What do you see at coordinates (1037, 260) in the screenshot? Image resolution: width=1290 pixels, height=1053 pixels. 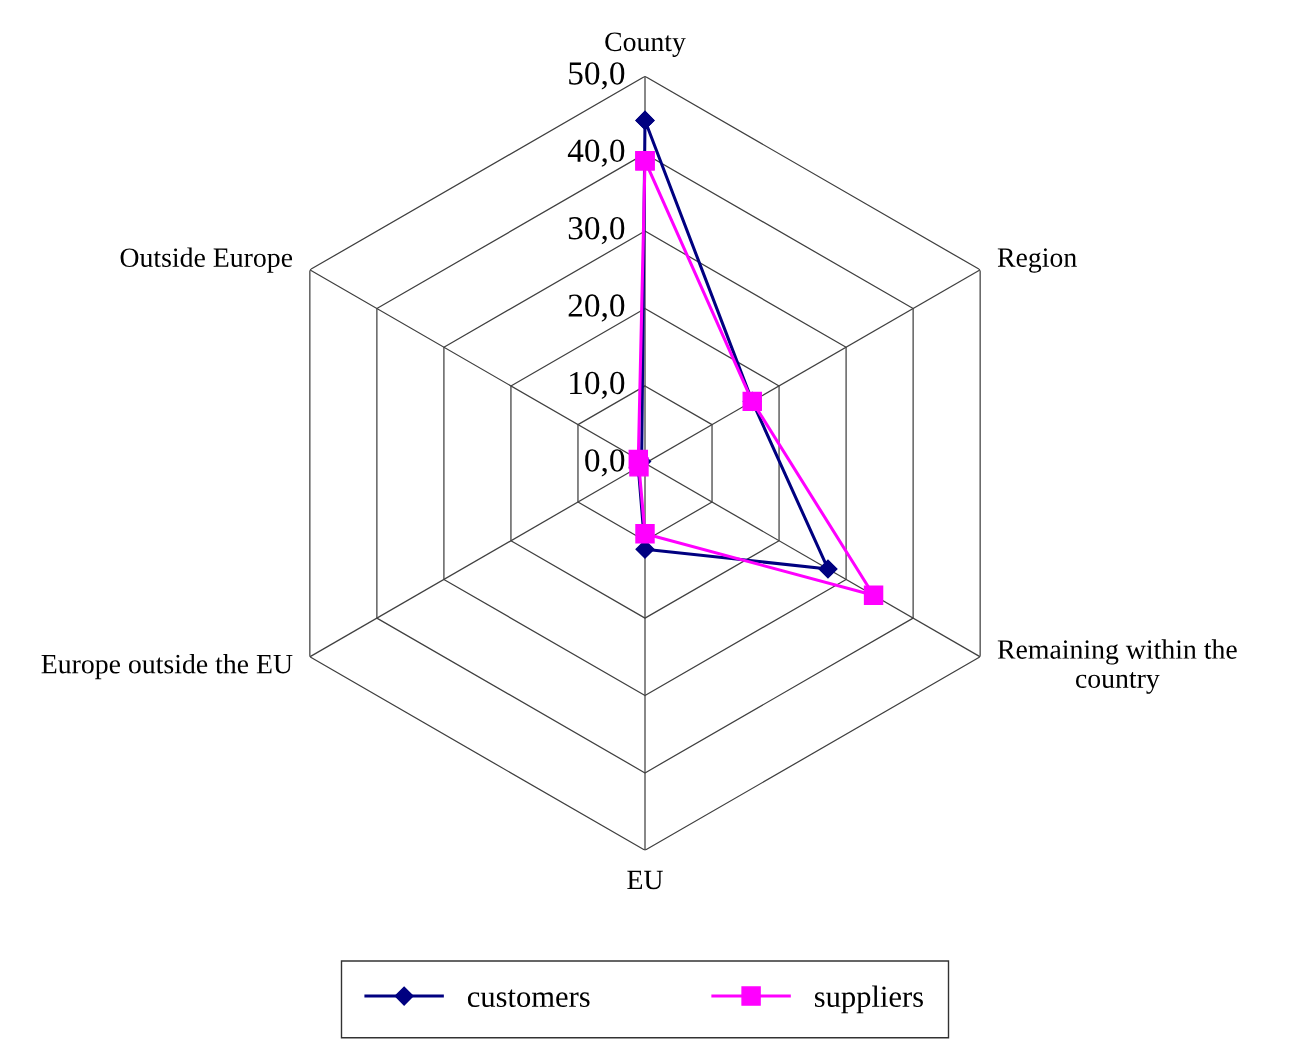 I see `spoke-label: Region` at bounding box center [1037, 260].